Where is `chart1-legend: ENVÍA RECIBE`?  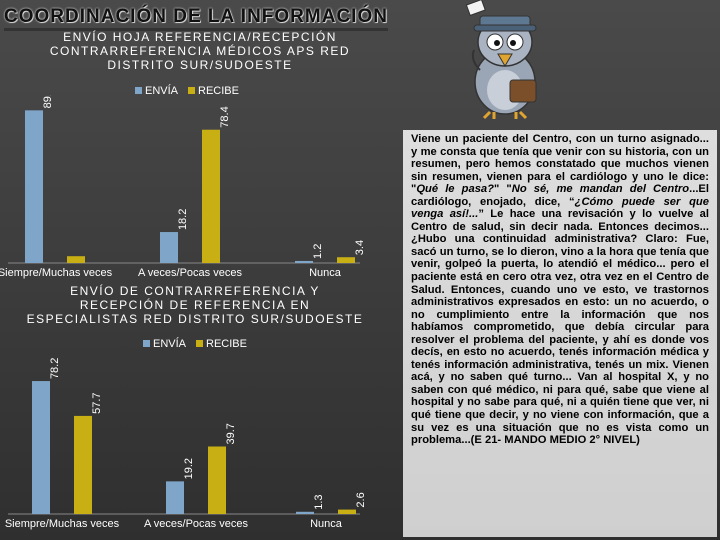
chart1-legend: ENVÍA RECIBE is located at coordinates (187, 91).